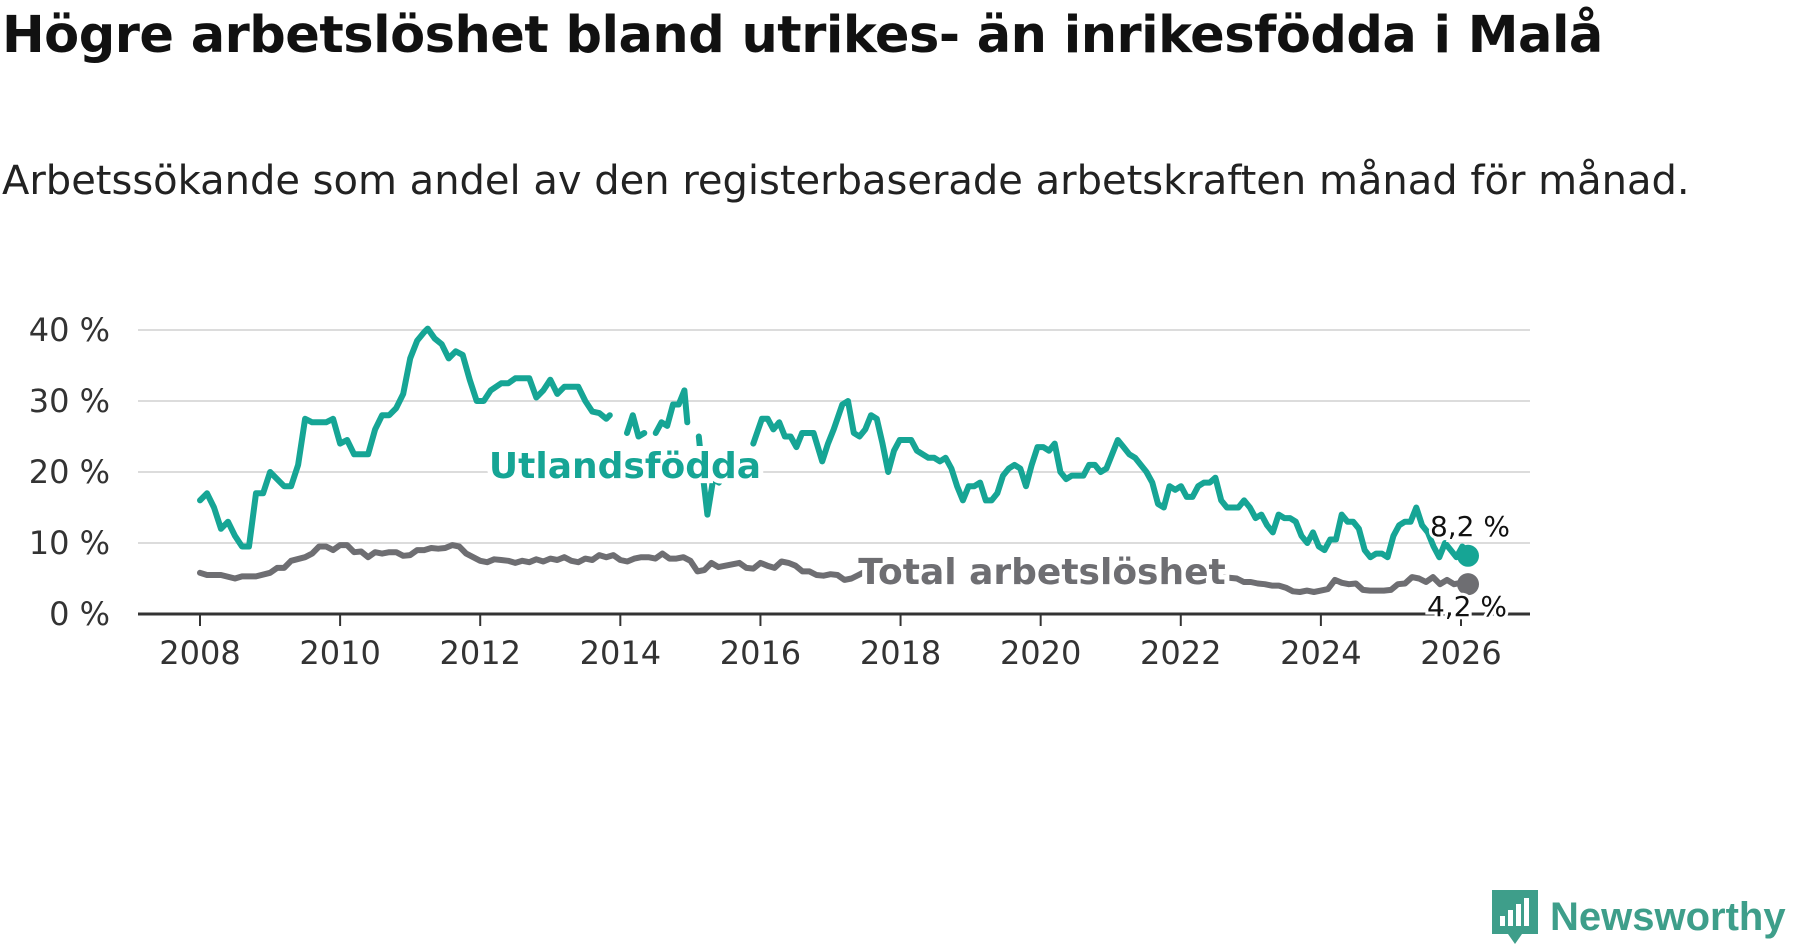  What do you see at coordinates (620, 653) in the screenshot?
I see `x-tick-label: 2014` at bounding box center [620, 653].